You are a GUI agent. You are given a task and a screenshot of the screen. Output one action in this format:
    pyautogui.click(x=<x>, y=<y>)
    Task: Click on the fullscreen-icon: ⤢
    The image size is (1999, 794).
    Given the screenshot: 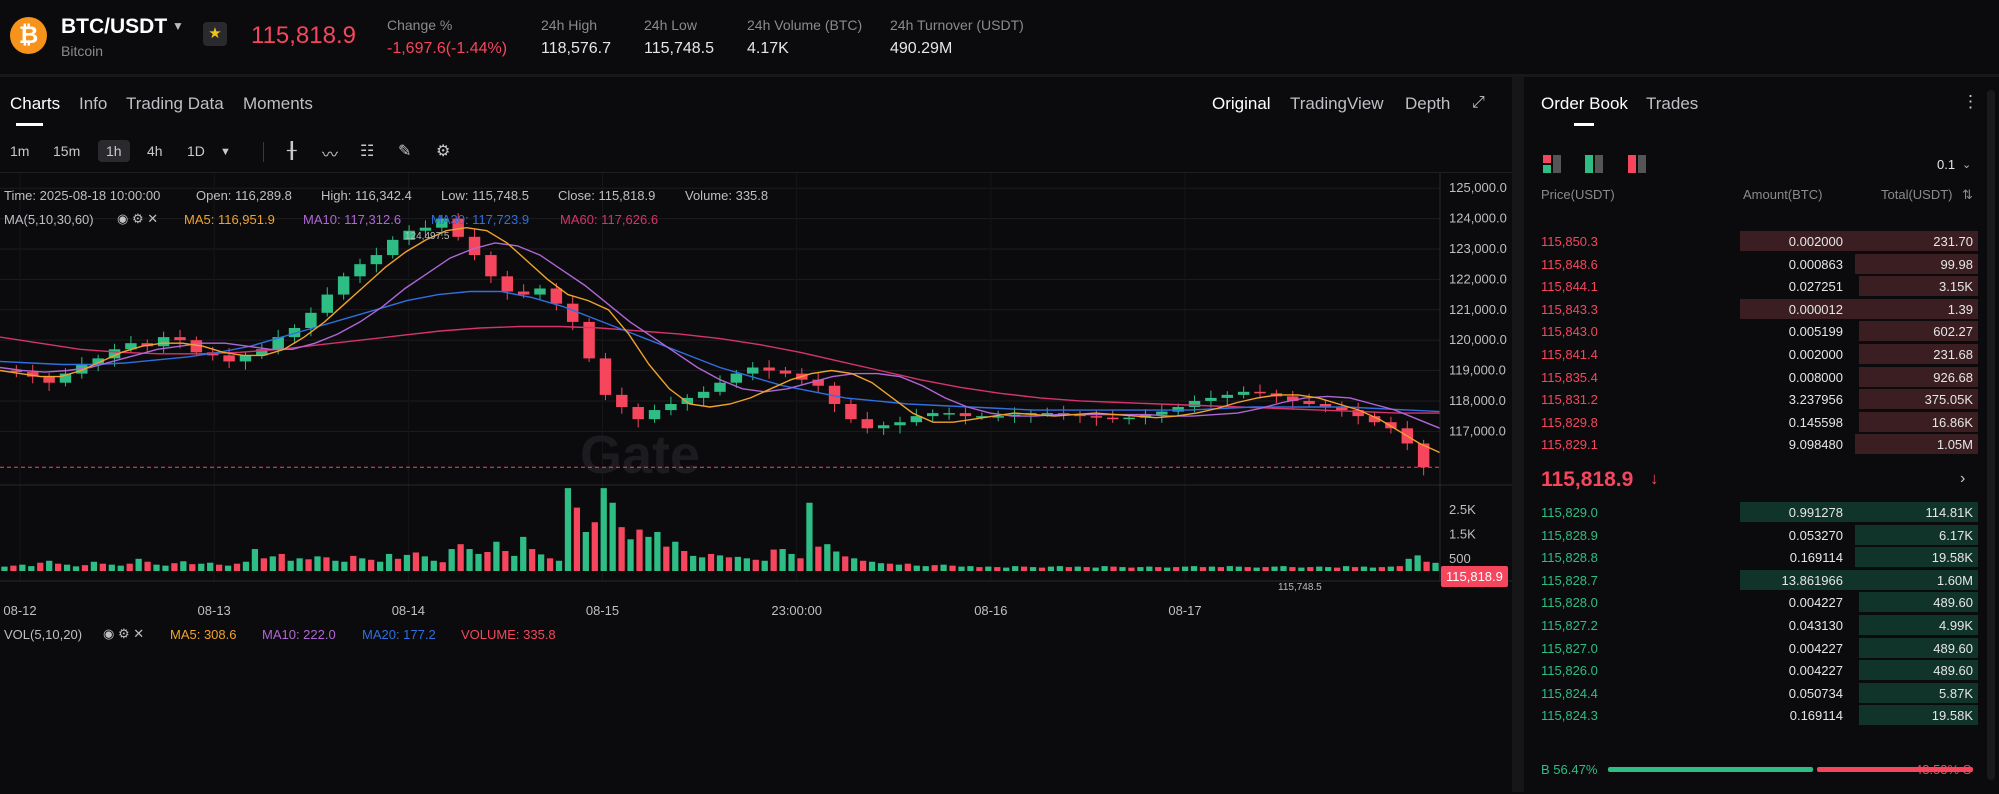 What is the action you would take?
    pyautogui.click(x=1478, y=102)
    